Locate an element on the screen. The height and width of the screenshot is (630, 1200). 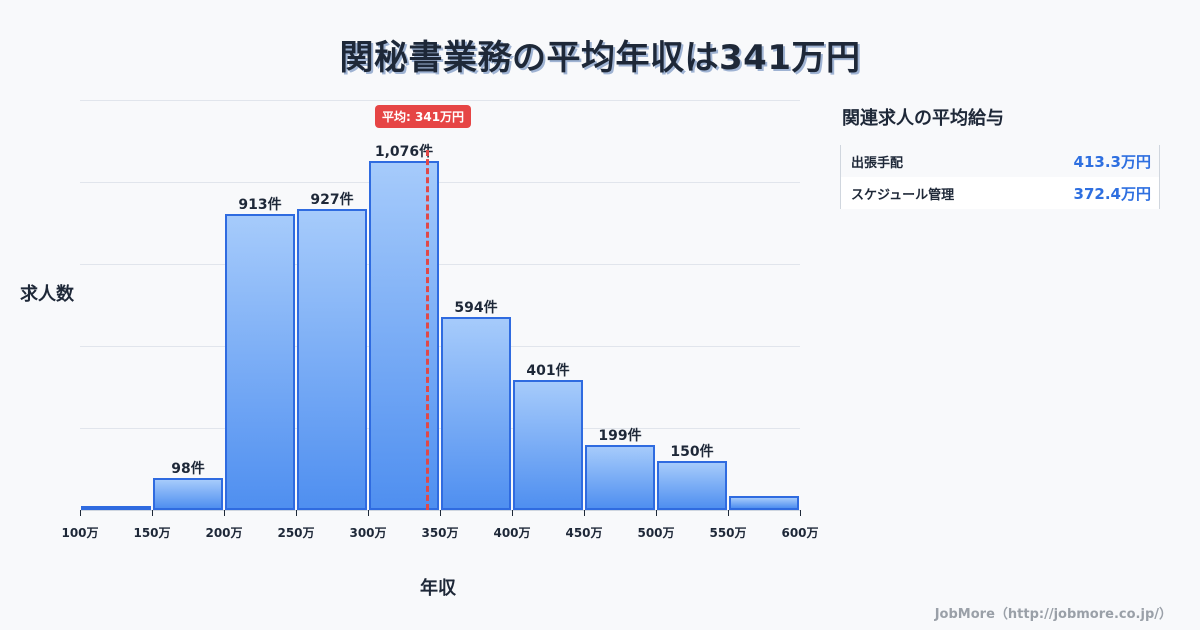
y-axis-label: 求人数 is located at coordinates (47, 294).